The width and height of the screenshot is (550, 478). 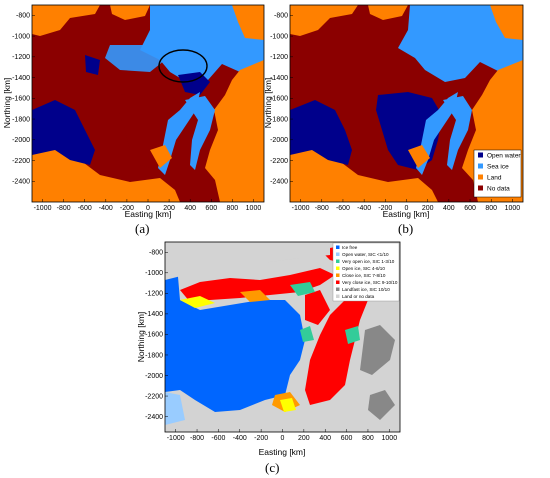 What do you see at coordinates (366, 289) in the screenshot?
I see `legend-label: Landfast ice, SIC 10/10` at bounding box center [366, 289].